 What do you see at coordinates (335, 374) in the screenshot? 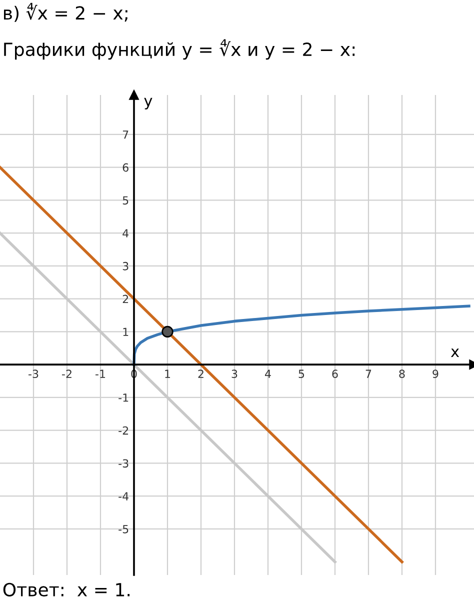
I see `x-tick-label: 6` at bounding box center [335, 374].